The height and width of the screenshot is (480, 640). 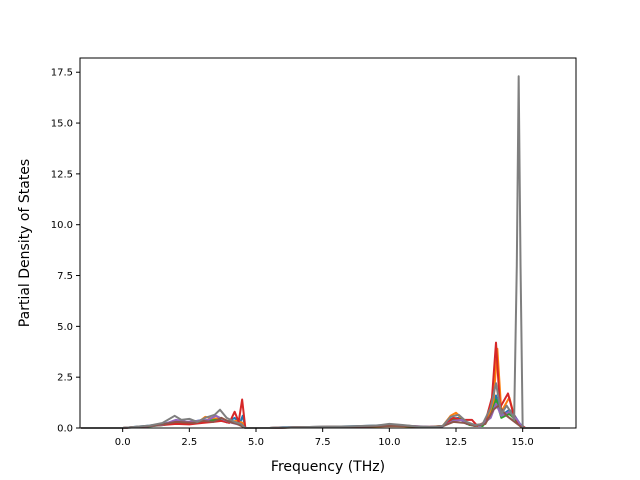 What do you see at coordinates (65, 251) in the screenshot?
I see `y-ticks: 0.0 2.5 5.0 7.5 10.0 12.5 15.0 17.5` at bounding box center [65, 251].